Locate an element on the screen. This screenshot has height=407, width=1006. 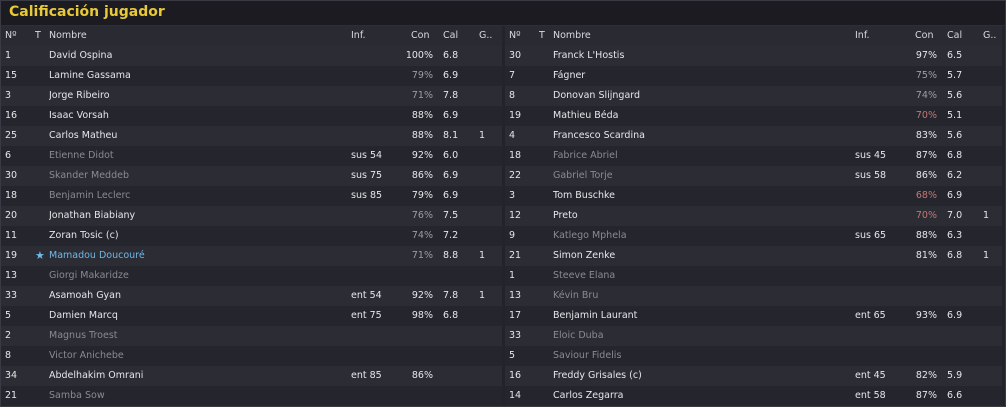
player-row: 21 Simon Zenke 81% 6.8 1 is located at coordinates (753, 256).